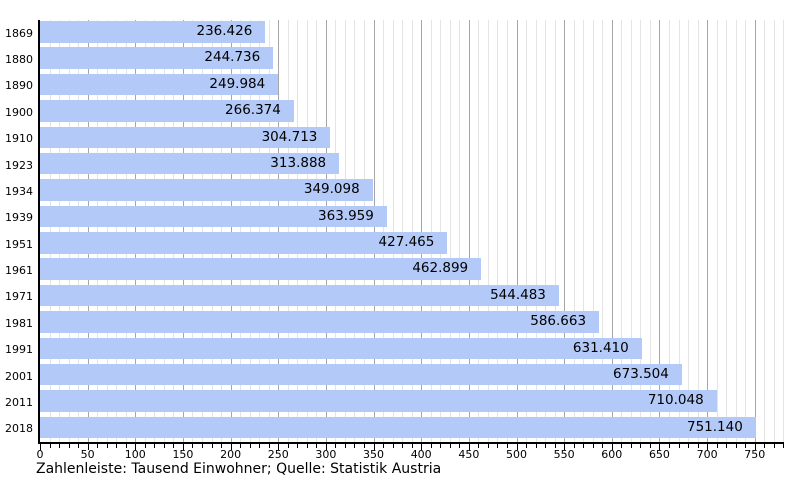 Image resolution: width=800 pixels, height=480 pixels. I want to click on bar: 349.098, so click(206, 190).